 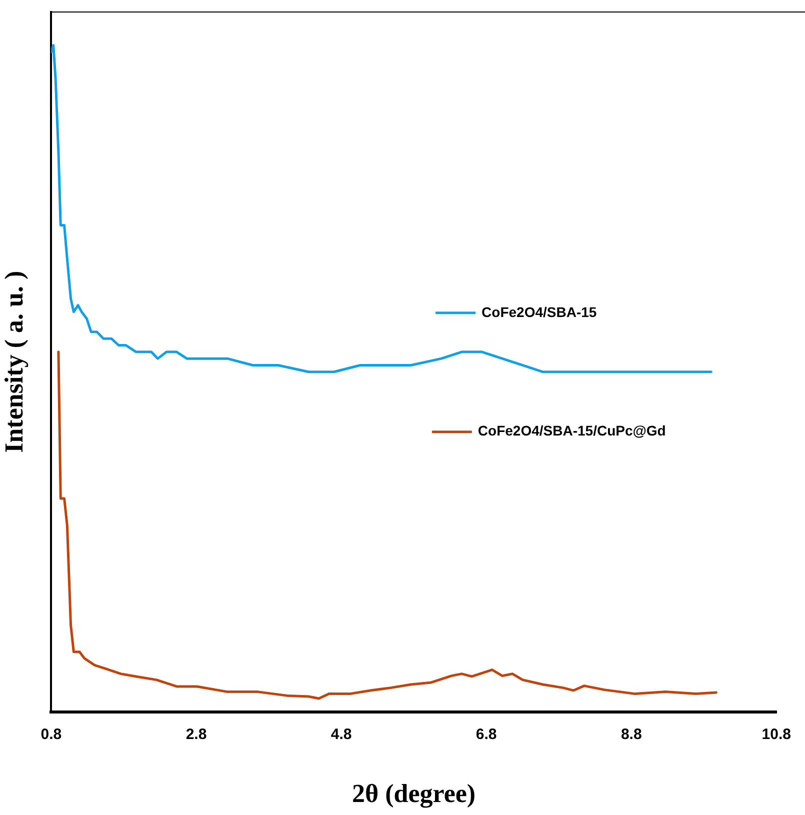 What do you see at coordinates (414, 793) in the screenshot?
I see `x-axis-title: 2θ (degree)` at bounding box center [414, 793].